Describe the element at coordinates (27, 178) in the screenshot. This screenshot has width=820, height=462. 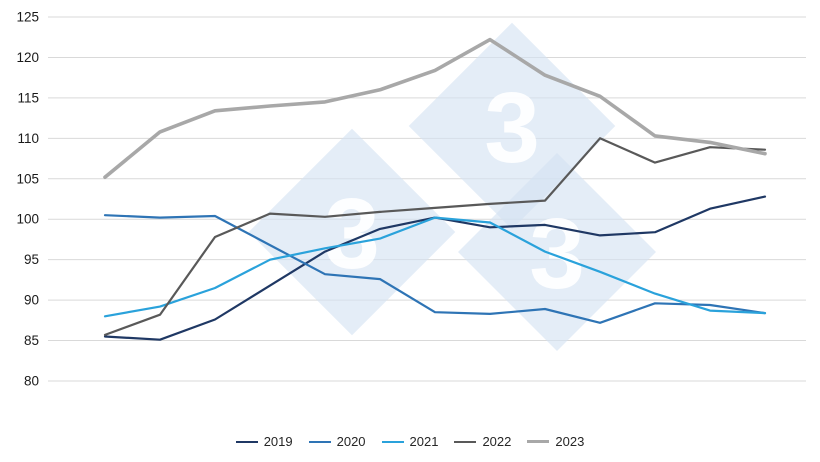
I see `y-tick-label-105: 105` at that location.